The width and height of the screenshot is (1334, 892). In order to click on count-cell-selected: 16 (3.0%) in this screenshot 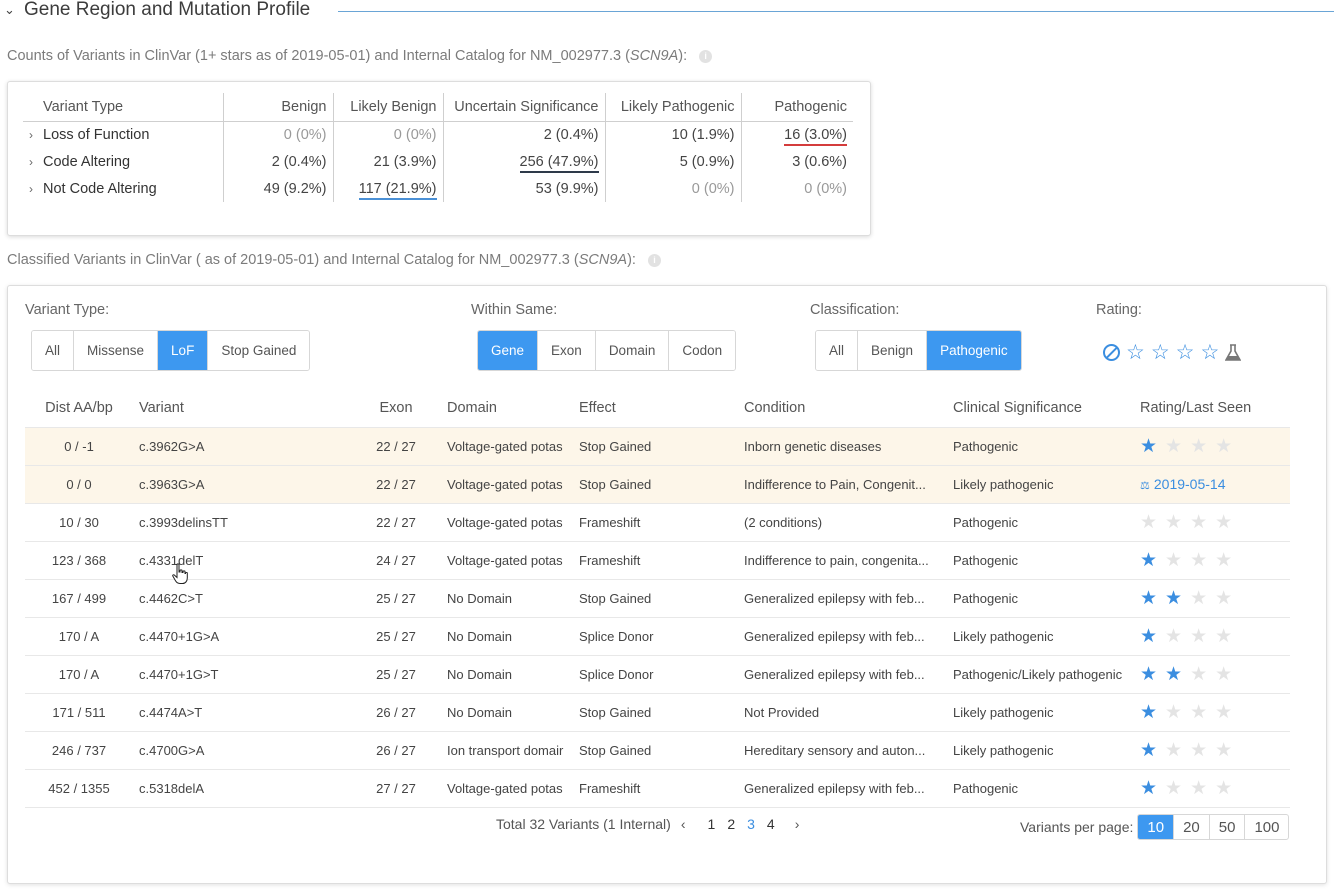, I will do `click(796, 134)`.